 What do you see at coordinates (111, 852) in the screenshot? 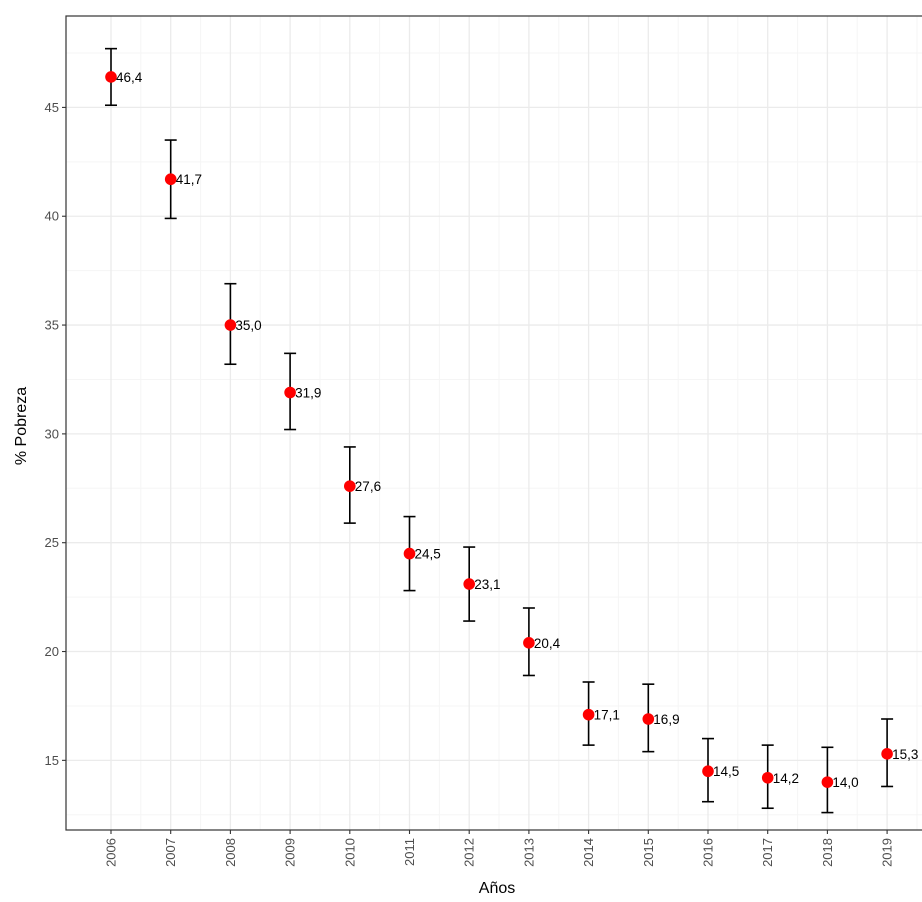
I see `x-tick-label: 2006` at bounding box center [111, 852].